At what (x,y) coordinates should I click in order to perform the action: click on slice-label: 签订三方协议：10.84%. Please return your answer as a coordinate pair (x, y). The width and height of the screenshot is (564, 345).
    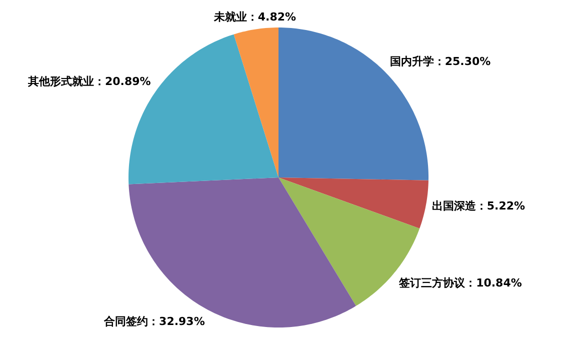
    Looking at the image, I should click on (460, 283).